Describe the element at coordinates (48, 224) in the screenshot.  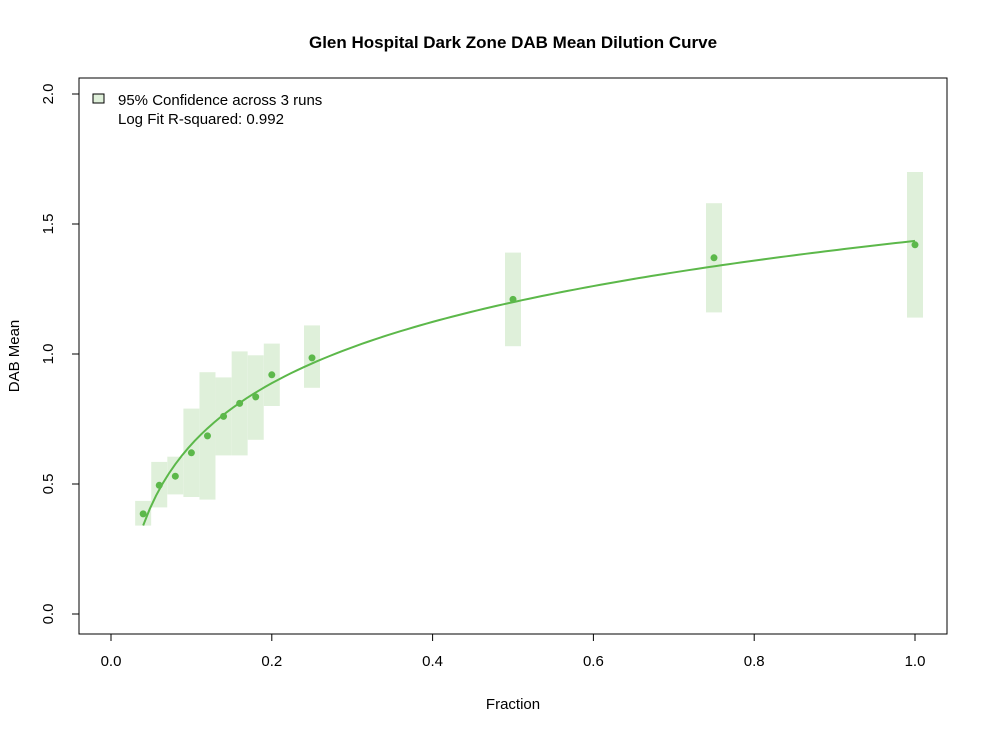
I see `y-tick-label: 1.5` at that location.